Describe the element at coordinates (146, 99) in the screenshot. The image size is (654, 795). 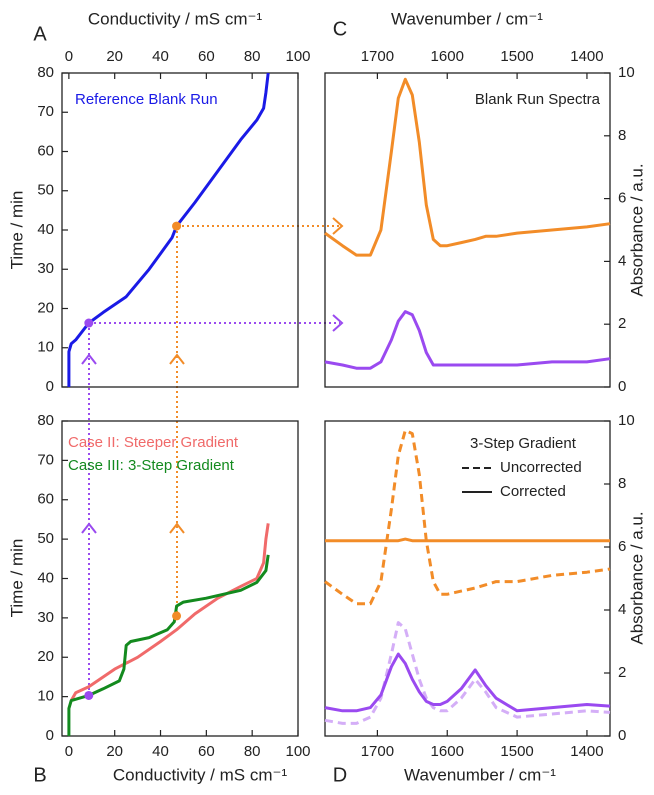
I see `series-label: Reference Blank Run` at that location.